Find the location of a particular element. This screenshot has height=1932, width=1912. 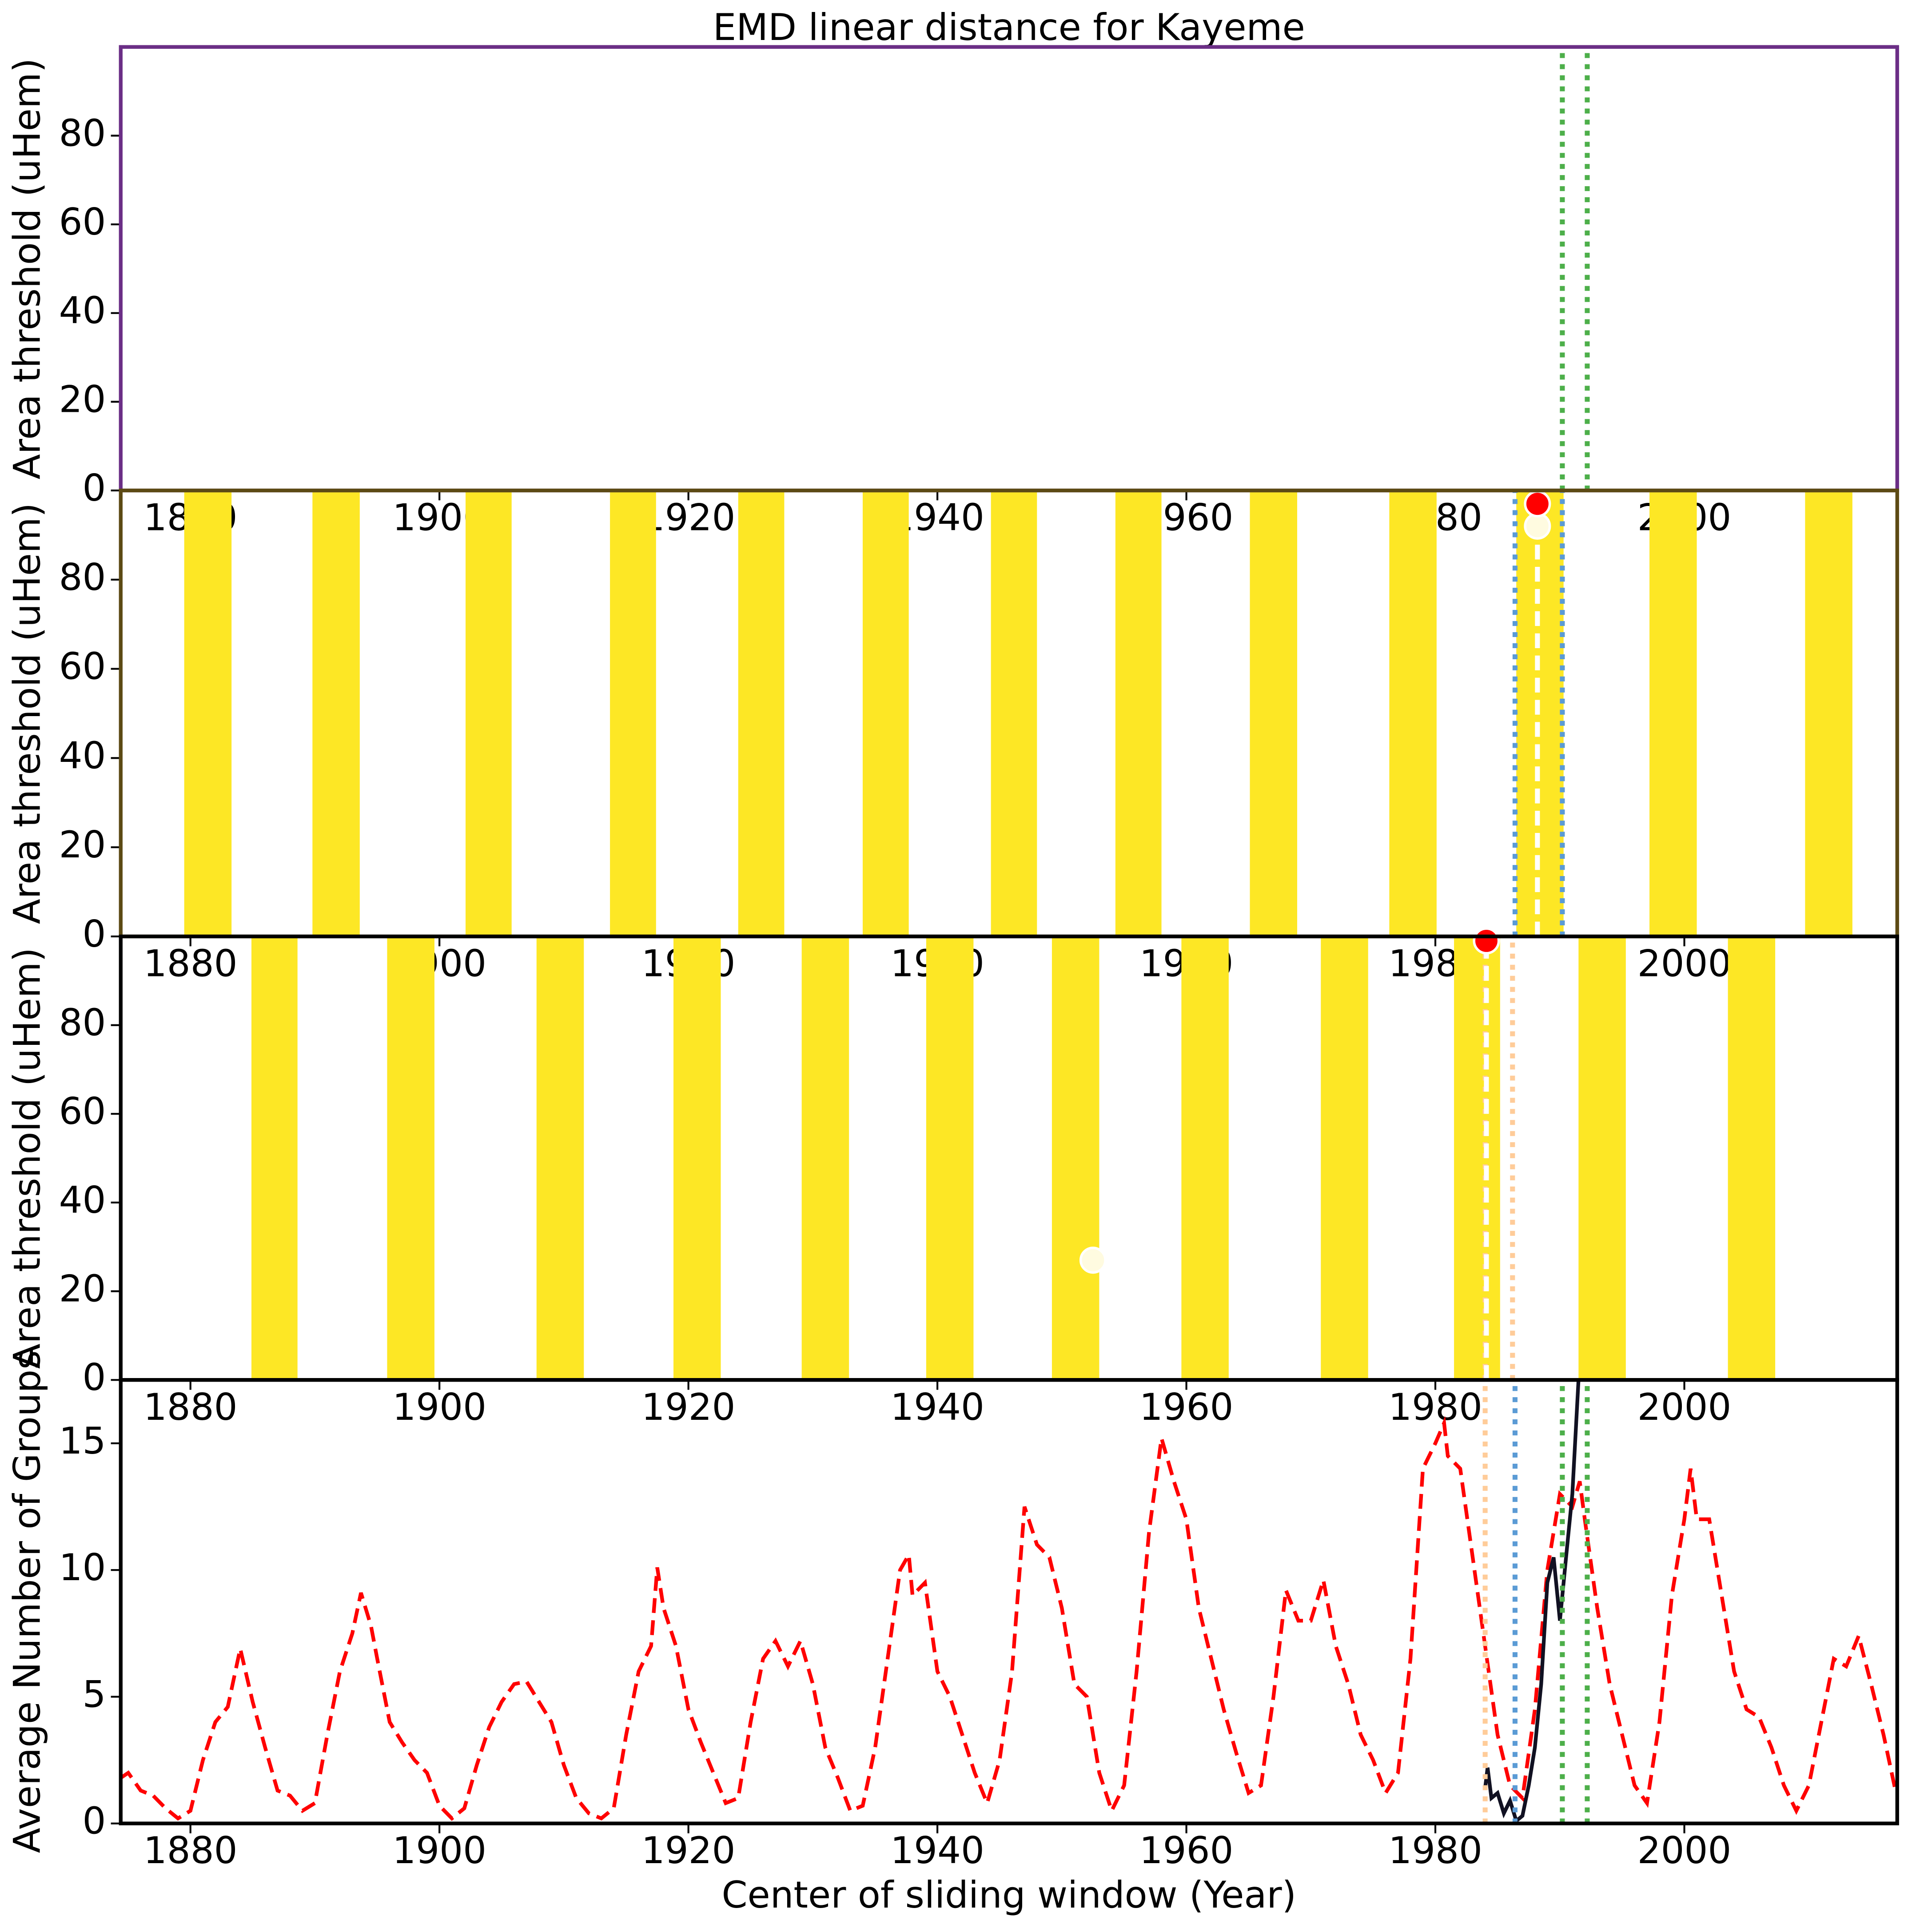

x-axis-label: Center of sliding window (Year) is located at coordinates (1008, 1894).